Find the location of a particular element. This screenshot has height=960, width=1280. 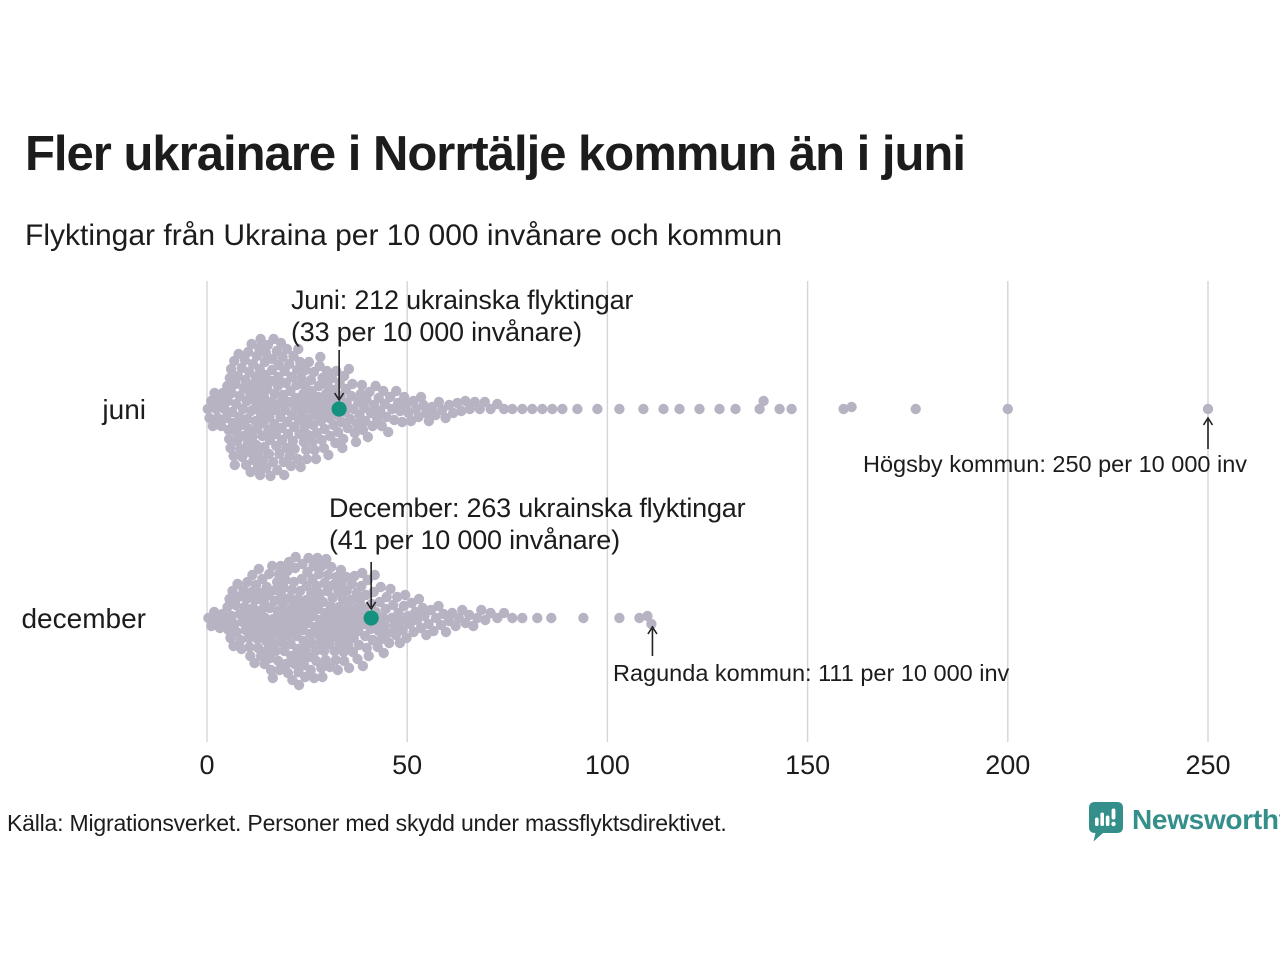

x-tick-label: 150 is located at coordinates (808, 765).